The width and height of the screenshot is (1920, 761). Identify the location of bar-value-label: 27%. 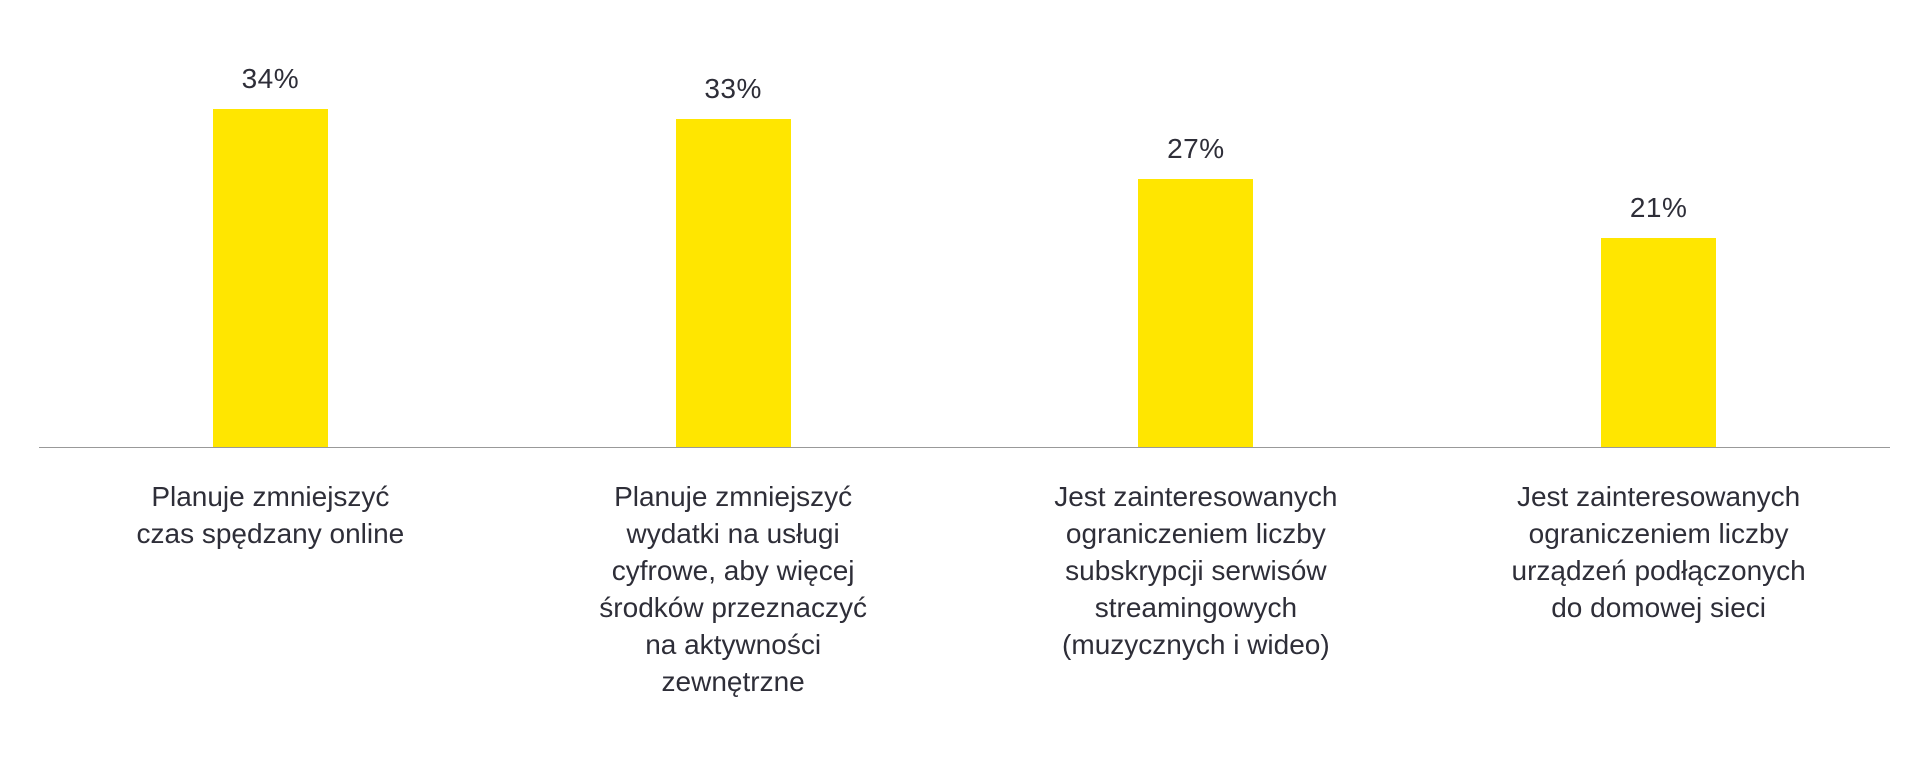
(1196, 148).